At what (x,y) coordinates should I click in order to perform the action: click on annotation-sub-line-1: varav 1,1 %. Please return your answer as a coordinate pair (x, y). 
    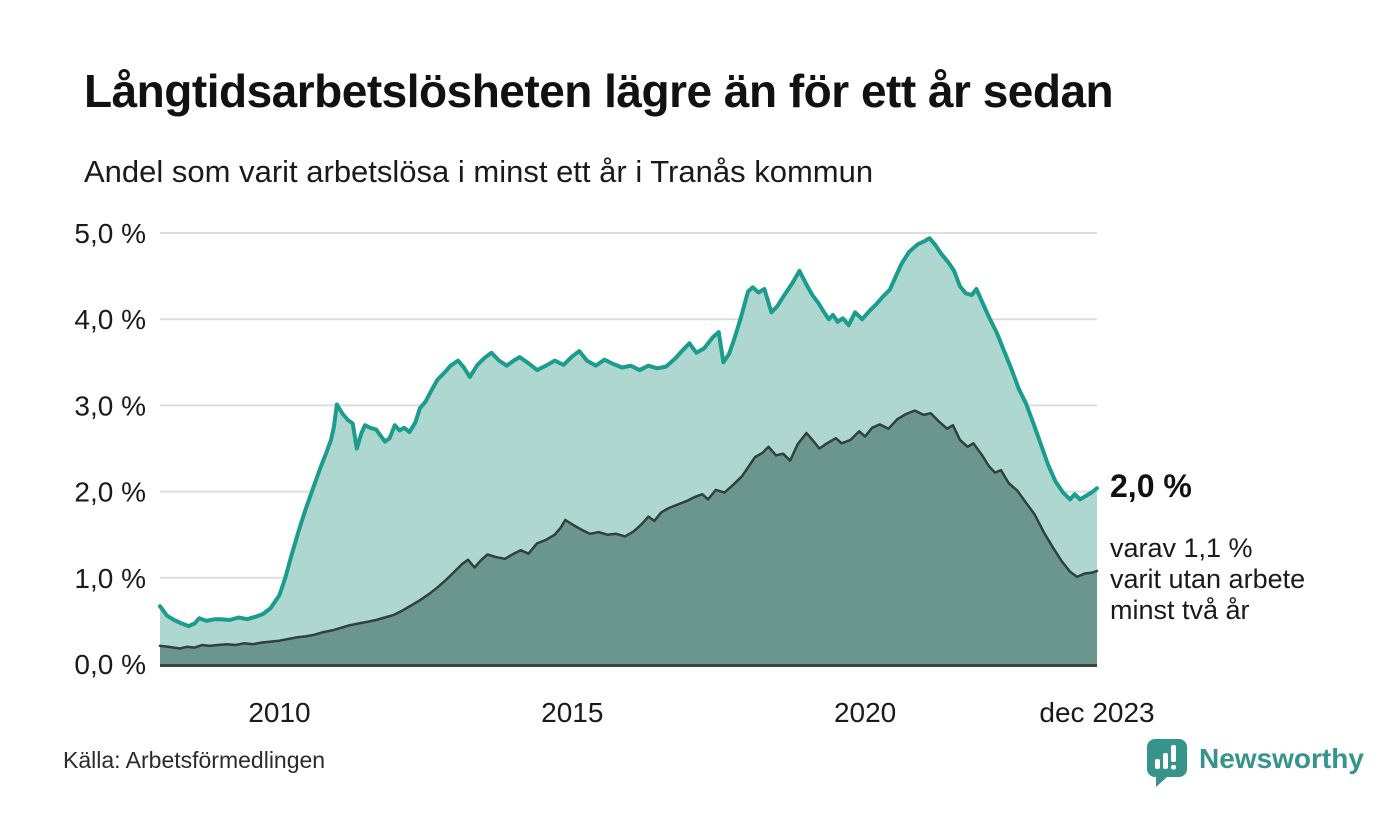
    Looking at the image, I should click on (1181, 548).